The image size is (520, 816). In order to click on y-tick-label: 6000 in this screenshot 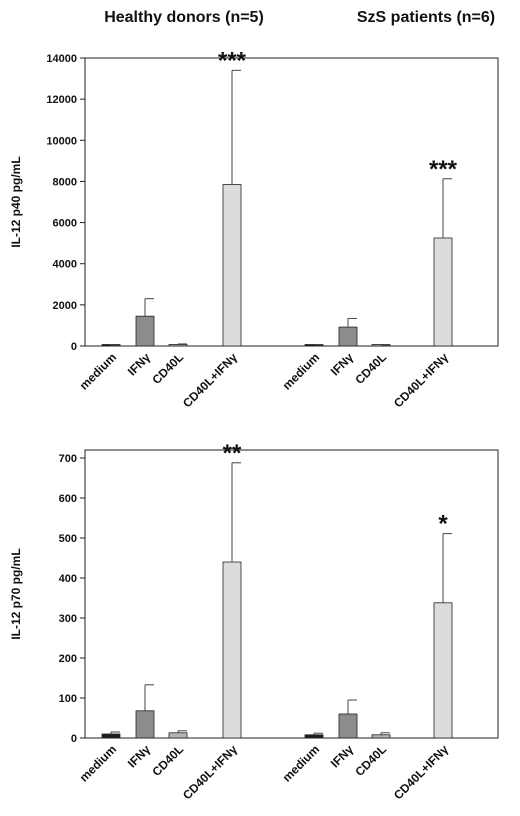, I will do `click(65, 224)`.